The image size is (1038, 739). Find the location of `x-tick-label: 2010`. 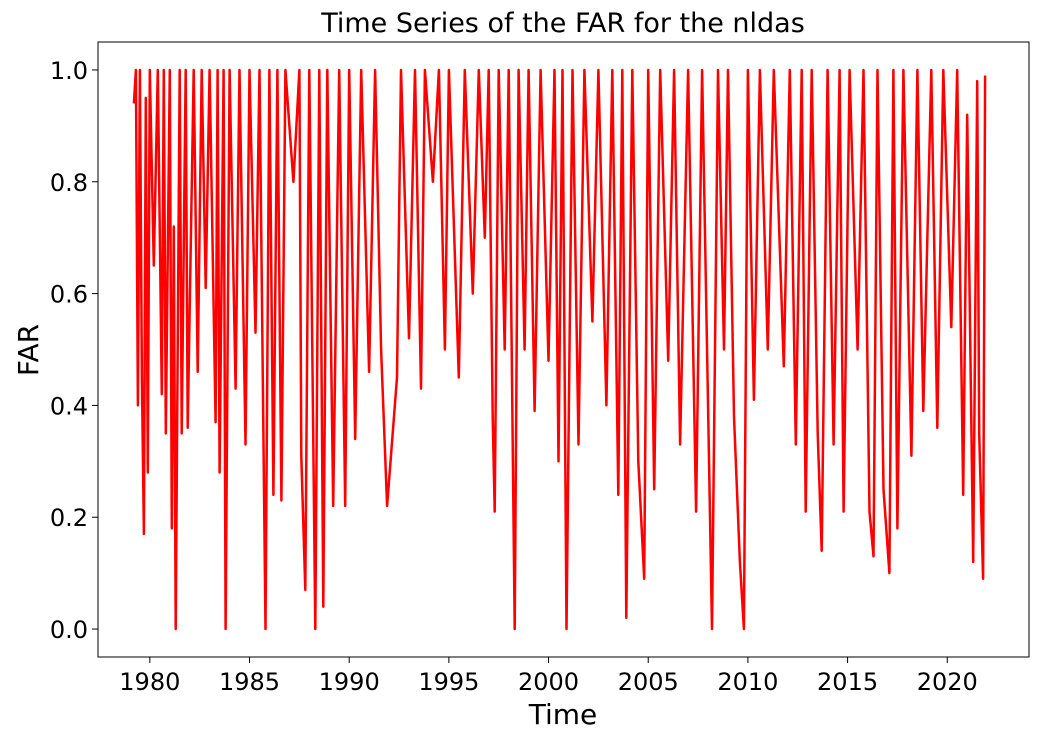

x-tick-label: 2010 is located at coordinates (747, 682).